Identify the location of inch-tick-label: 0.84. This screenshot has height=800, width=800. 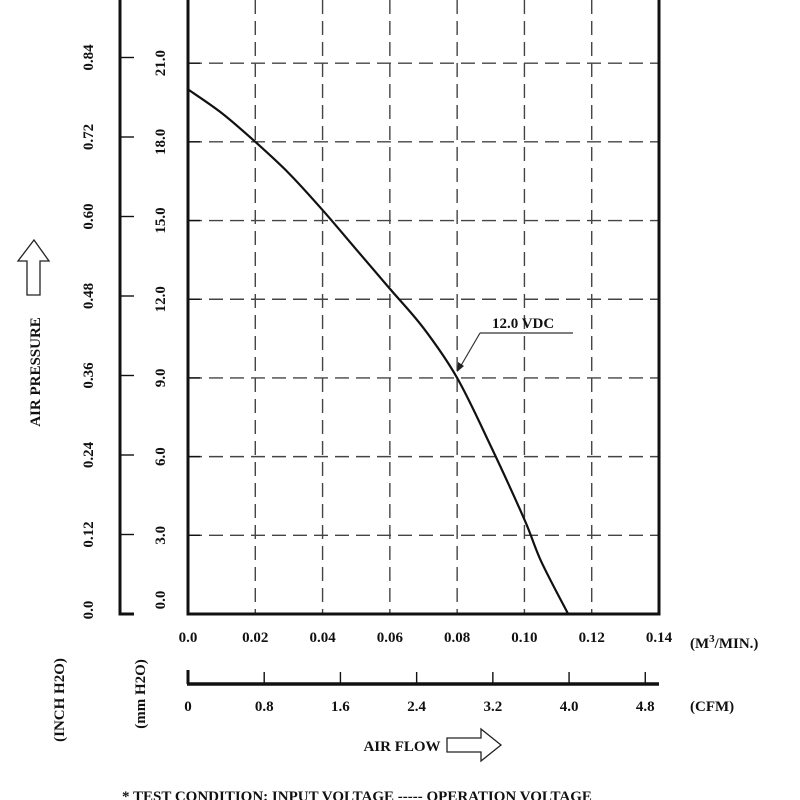
(89, 57).